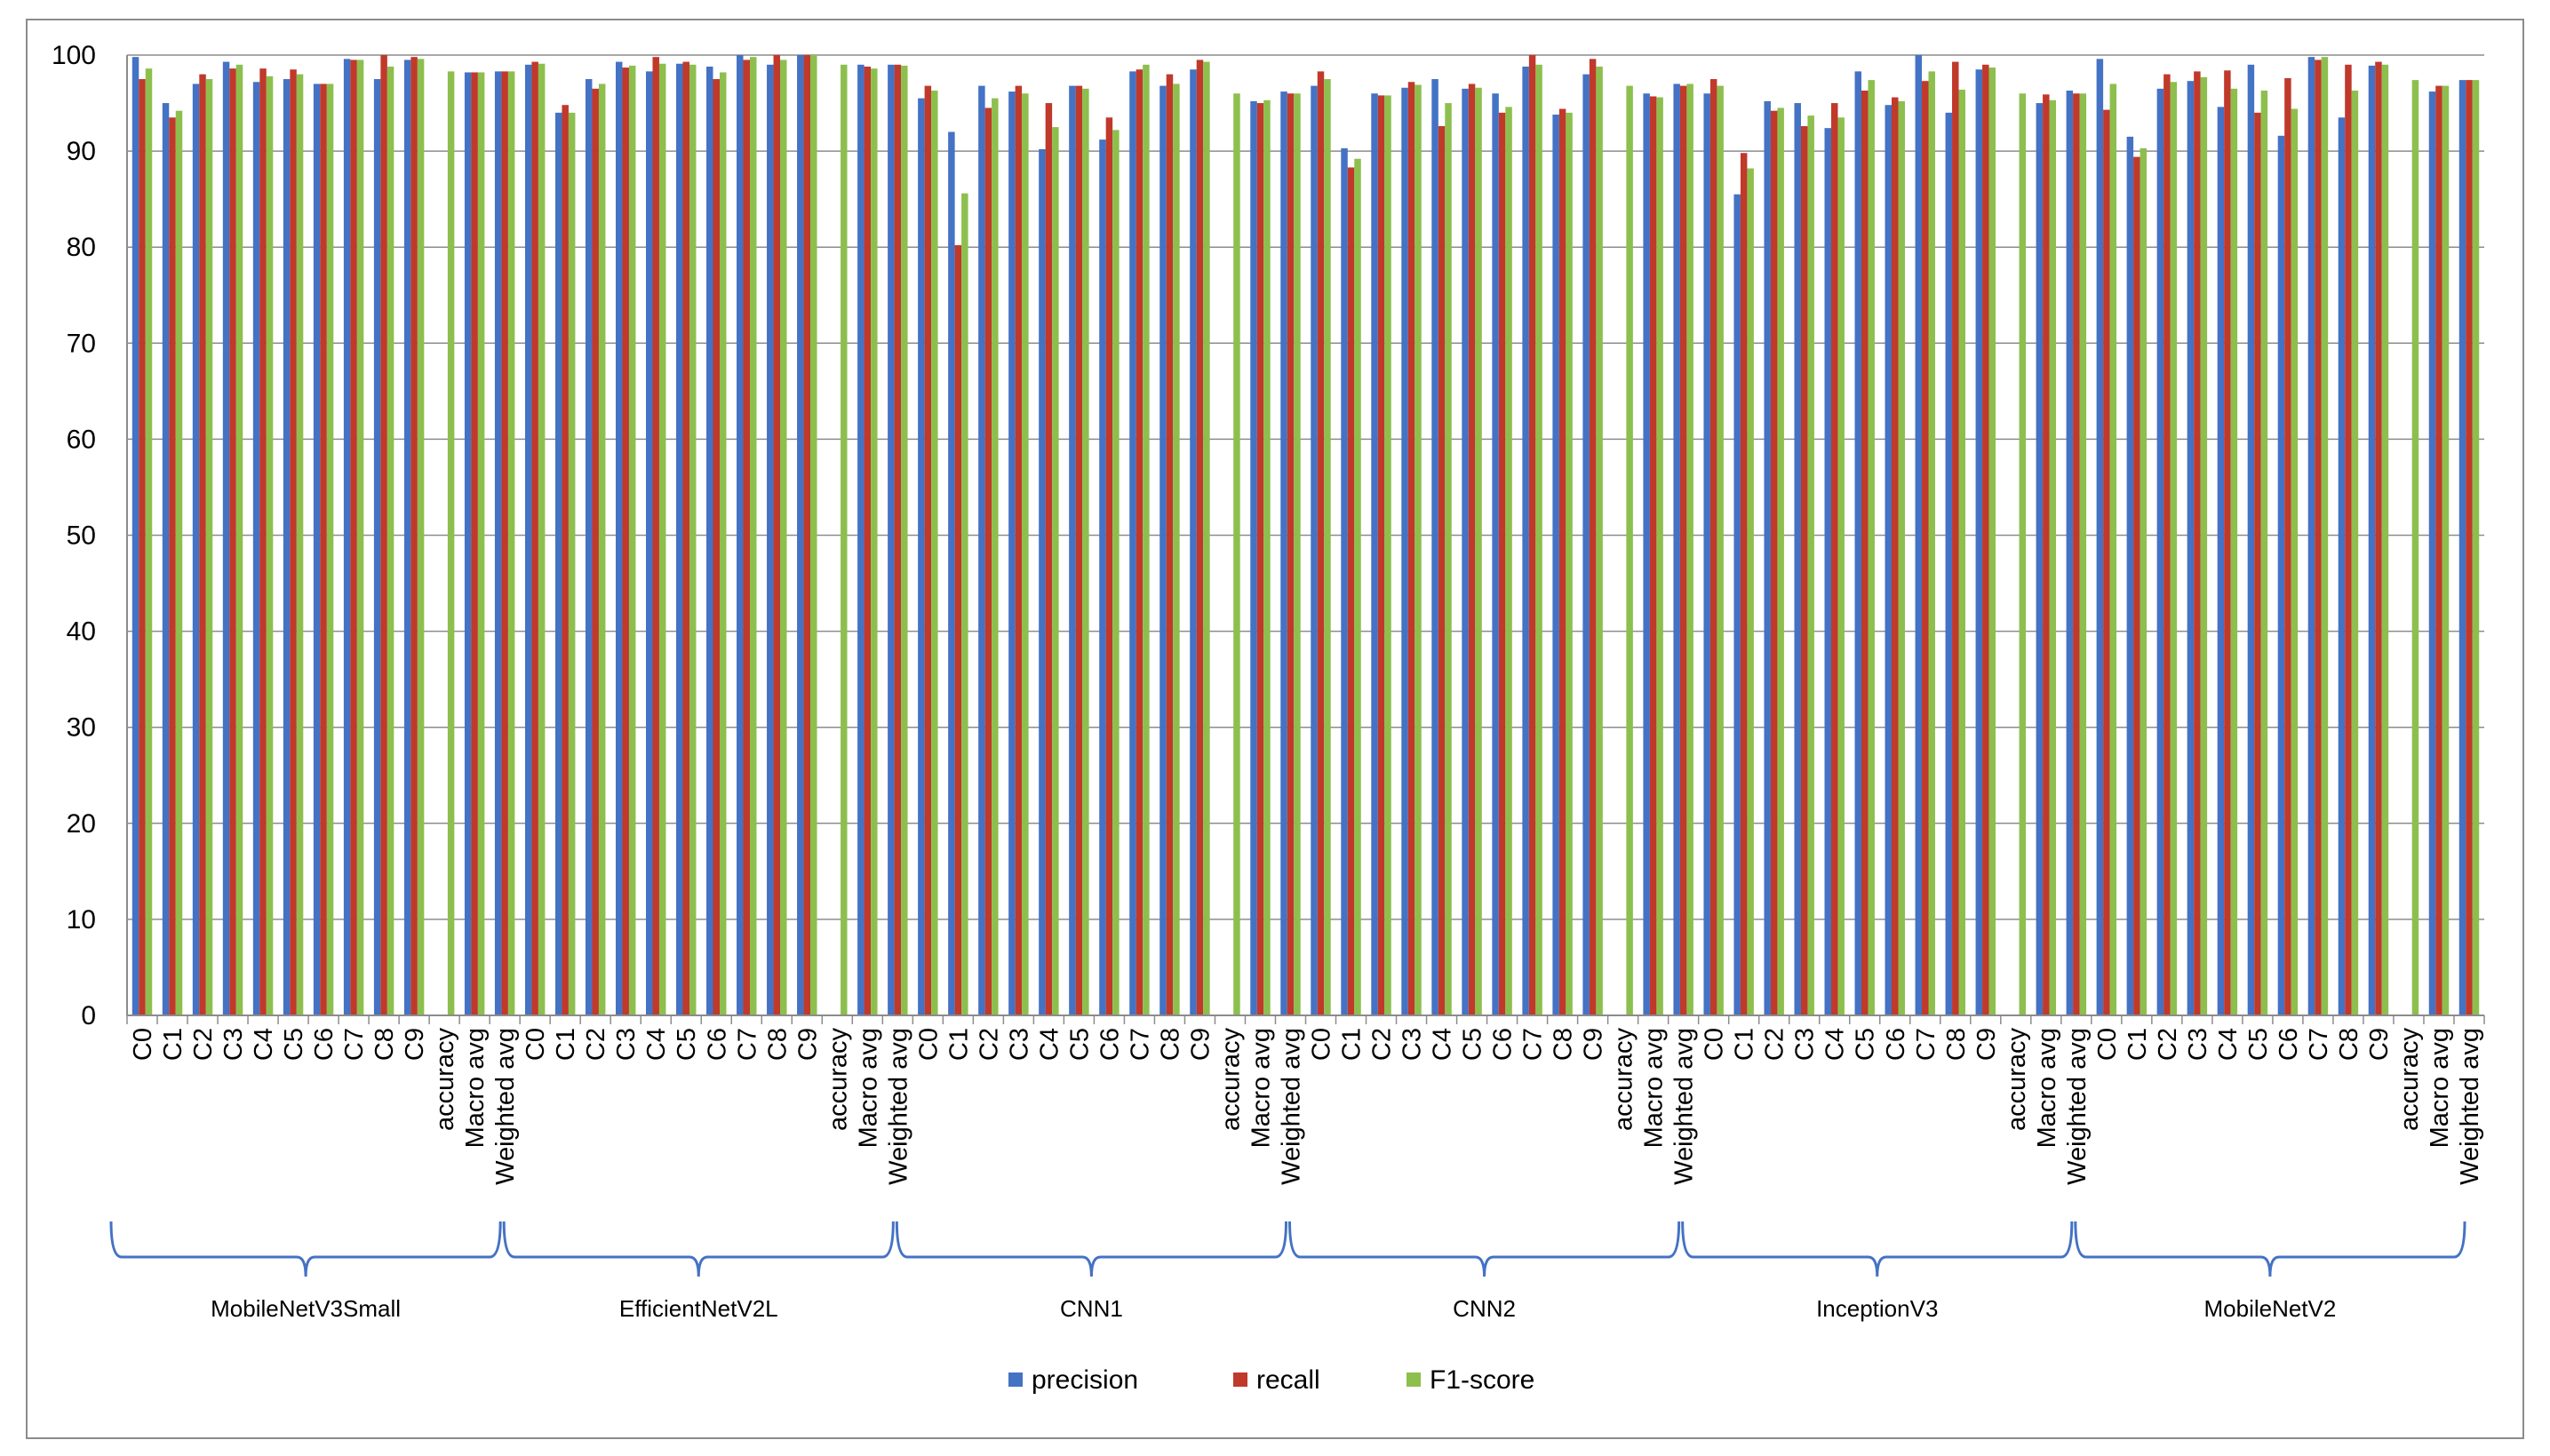 This screenshot has width=2550, height=1456. Describe the element at coordinates (1685, 1106) in the screenshot. I see `x-tick-label: Weighted avg` at that location.